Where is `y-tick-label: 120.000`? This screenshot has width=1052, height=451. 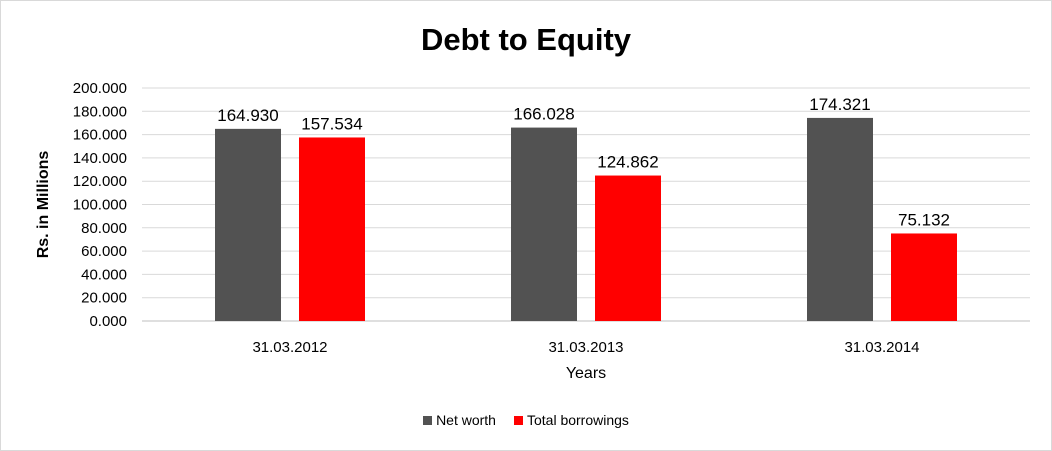
y-tick-label: 120.000 is located at coordinates (100, 181).